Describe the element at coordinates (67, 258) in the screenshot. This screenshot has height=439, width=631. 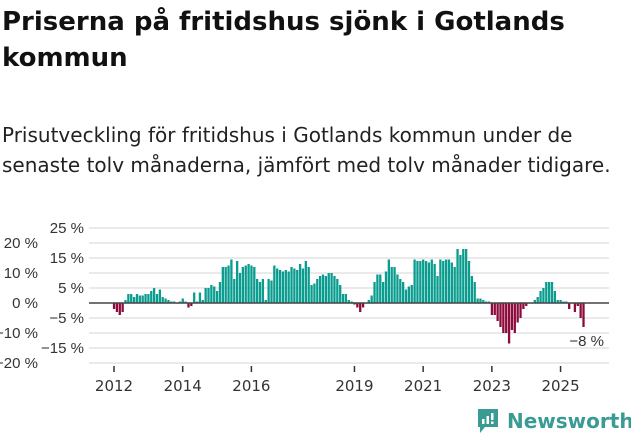
I see `y-tick-label: 15 %` at that location.